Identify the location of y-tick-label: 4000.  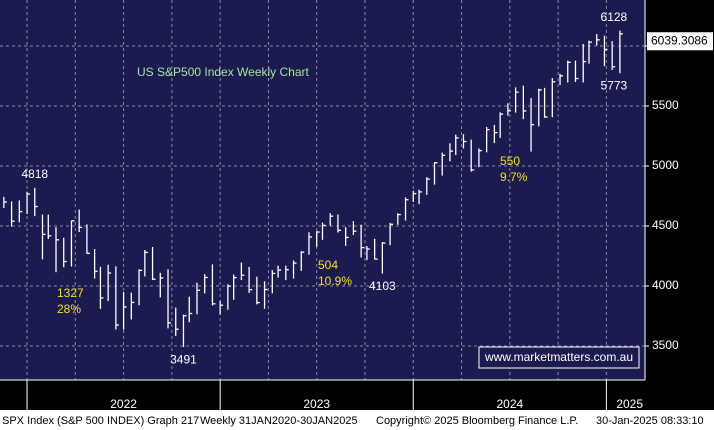
(665, 285).